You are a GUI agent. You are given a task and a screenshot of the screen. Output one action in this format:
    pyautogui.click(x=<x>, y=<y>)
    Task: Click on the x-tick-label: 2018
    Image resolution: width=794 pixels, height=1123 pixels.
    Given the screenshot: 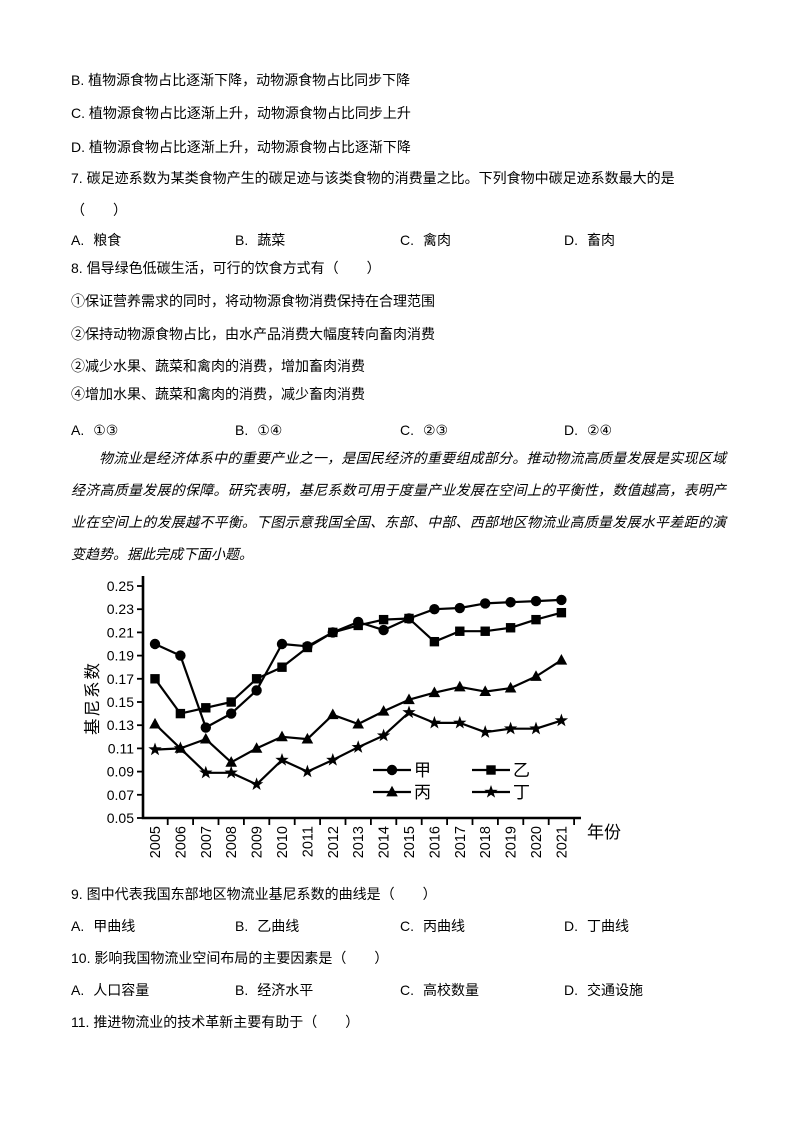 What is the action you would take?
    pyautogui.click(x=486, y=842)
    